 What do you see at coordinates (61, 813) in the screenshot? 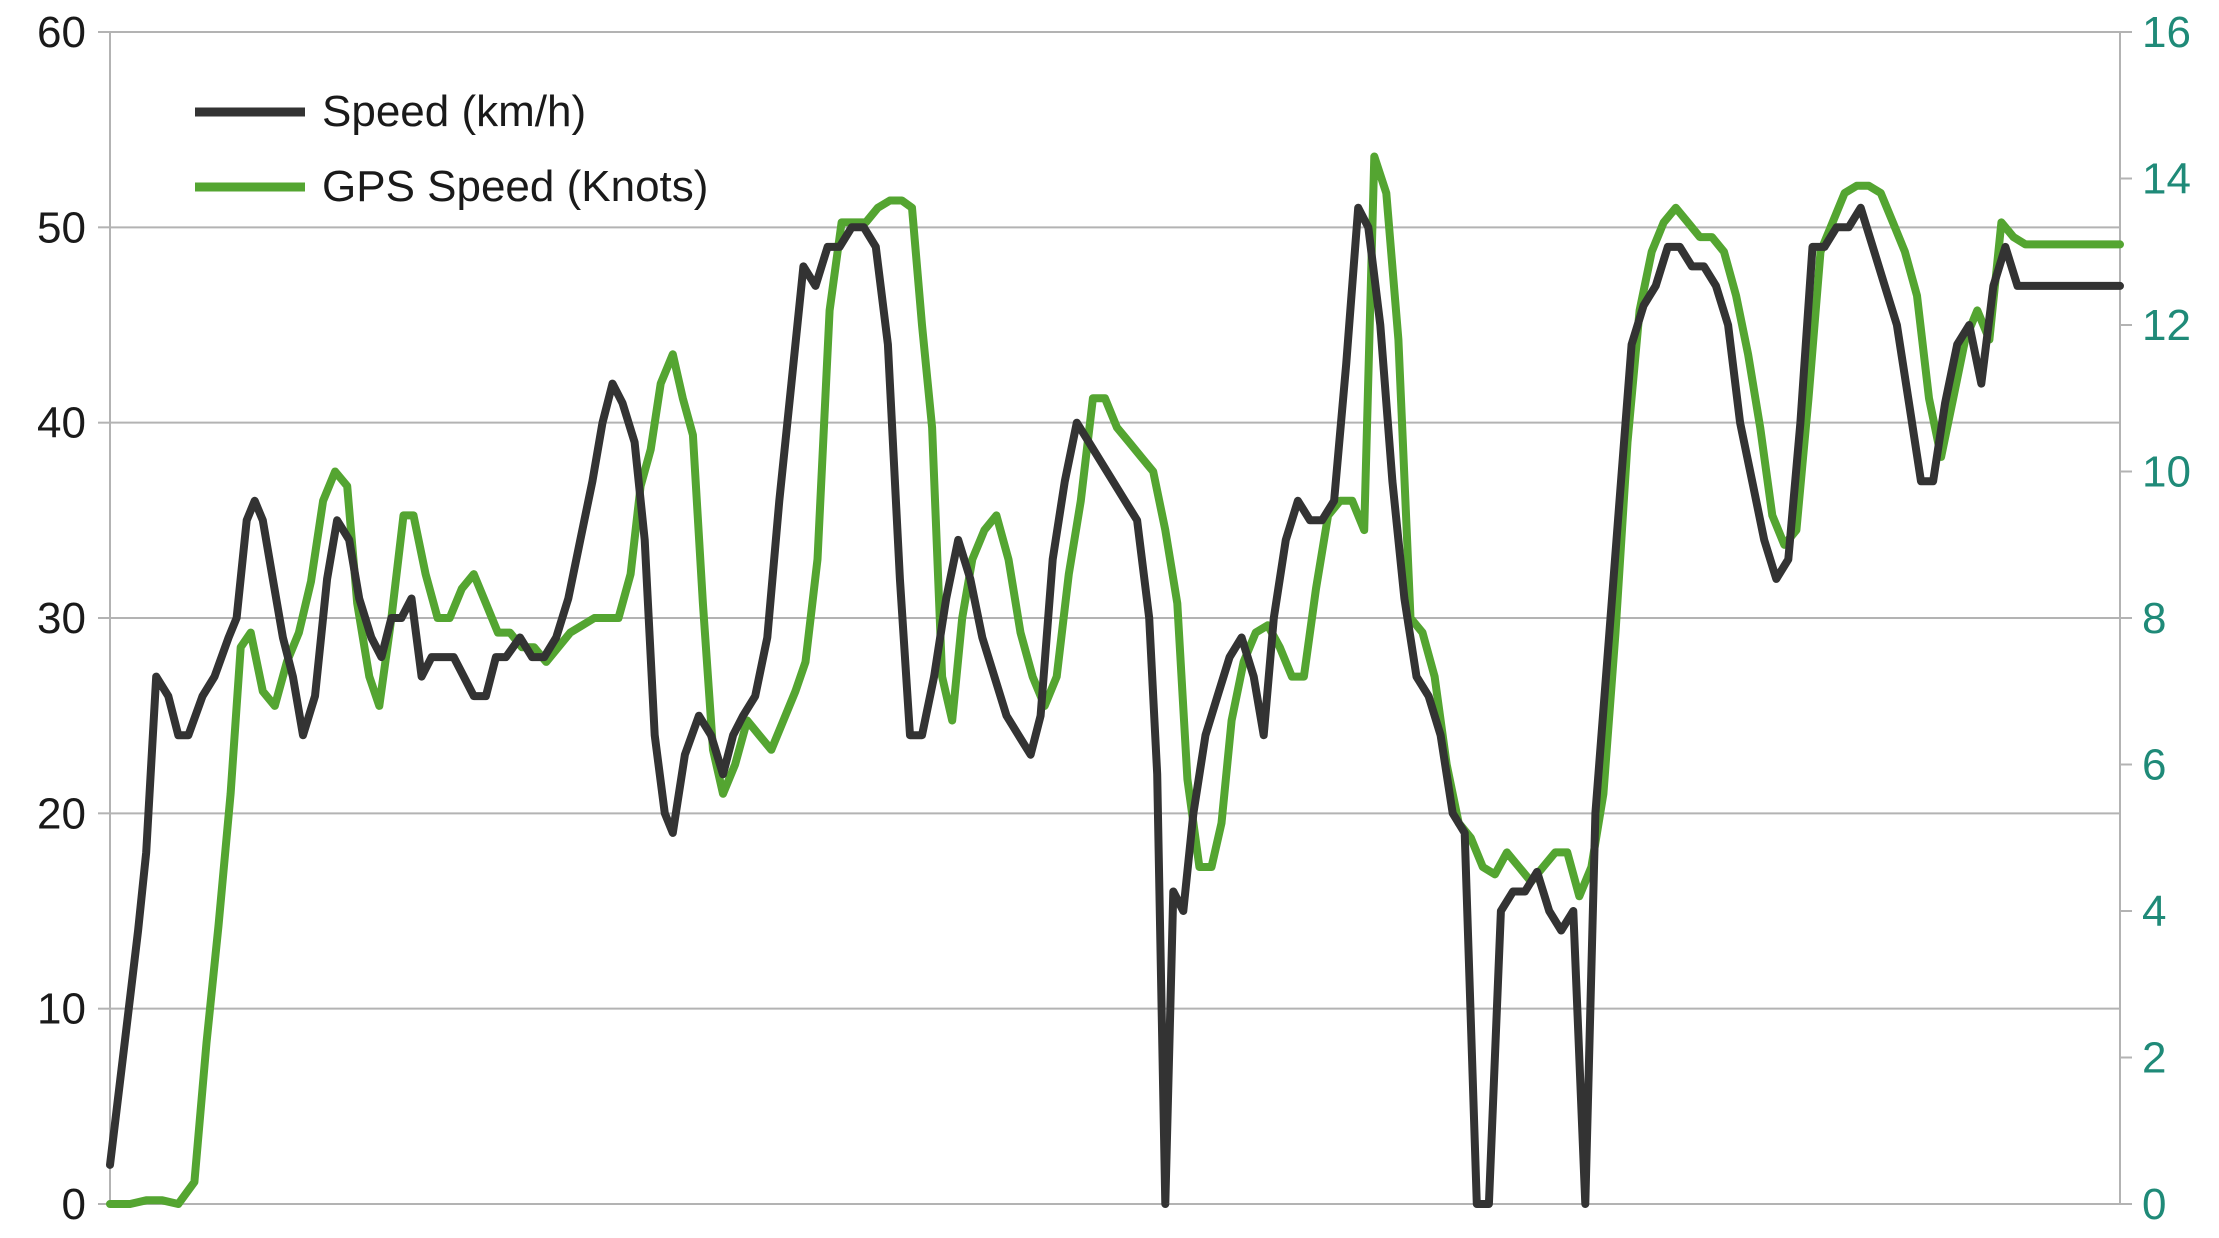
I see `left-tick-label-2: 20` at bounding box center [61, 813].